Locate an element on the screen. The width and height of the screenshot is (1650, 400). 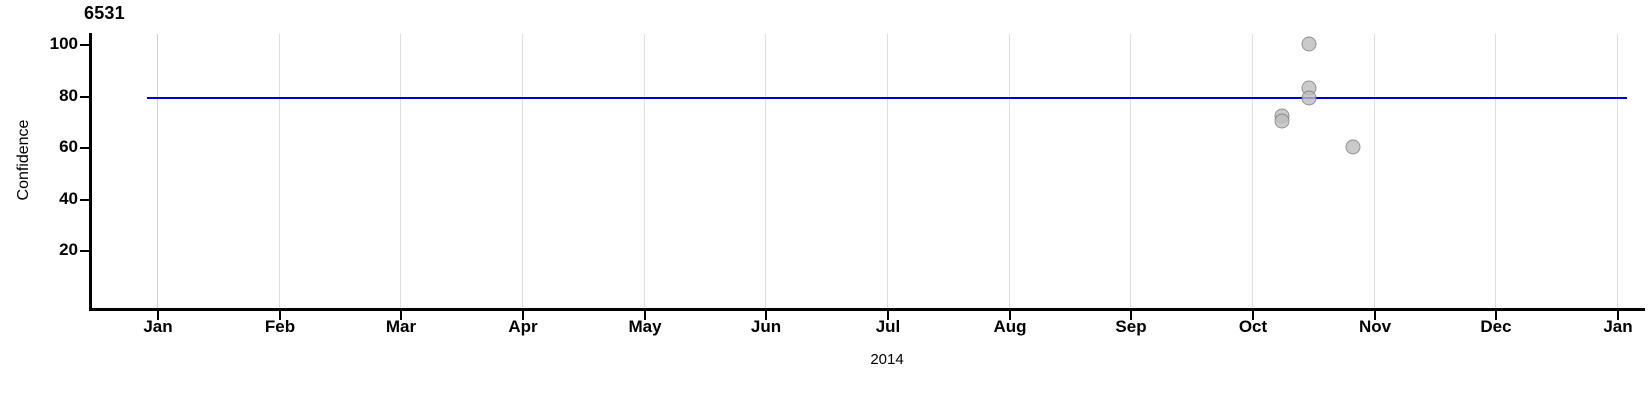
reference-line is located at coordinates (887, 98).